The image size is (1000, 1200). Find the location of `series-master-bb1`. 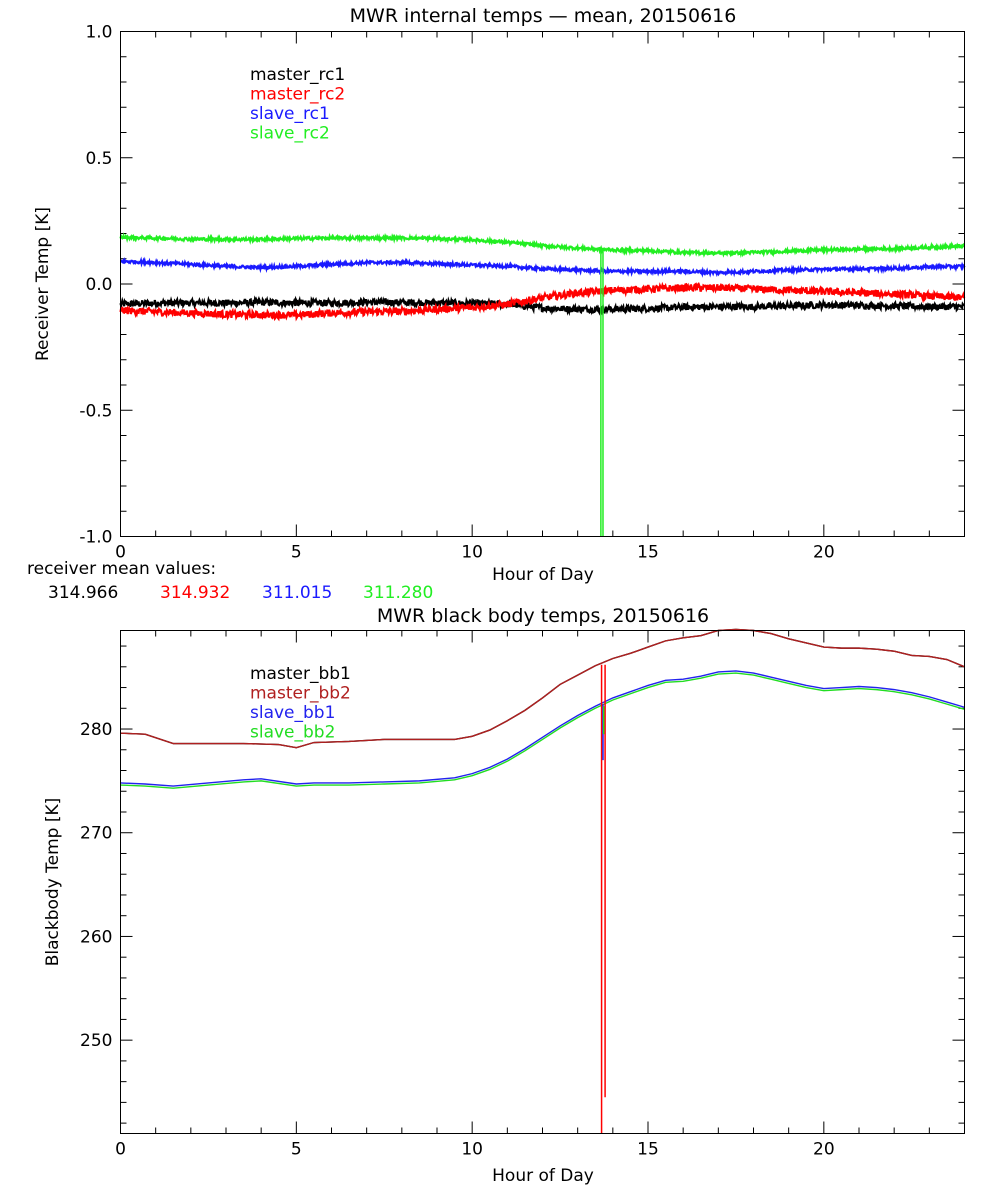

series-master-bb1 is located at coordinates (542, 688).